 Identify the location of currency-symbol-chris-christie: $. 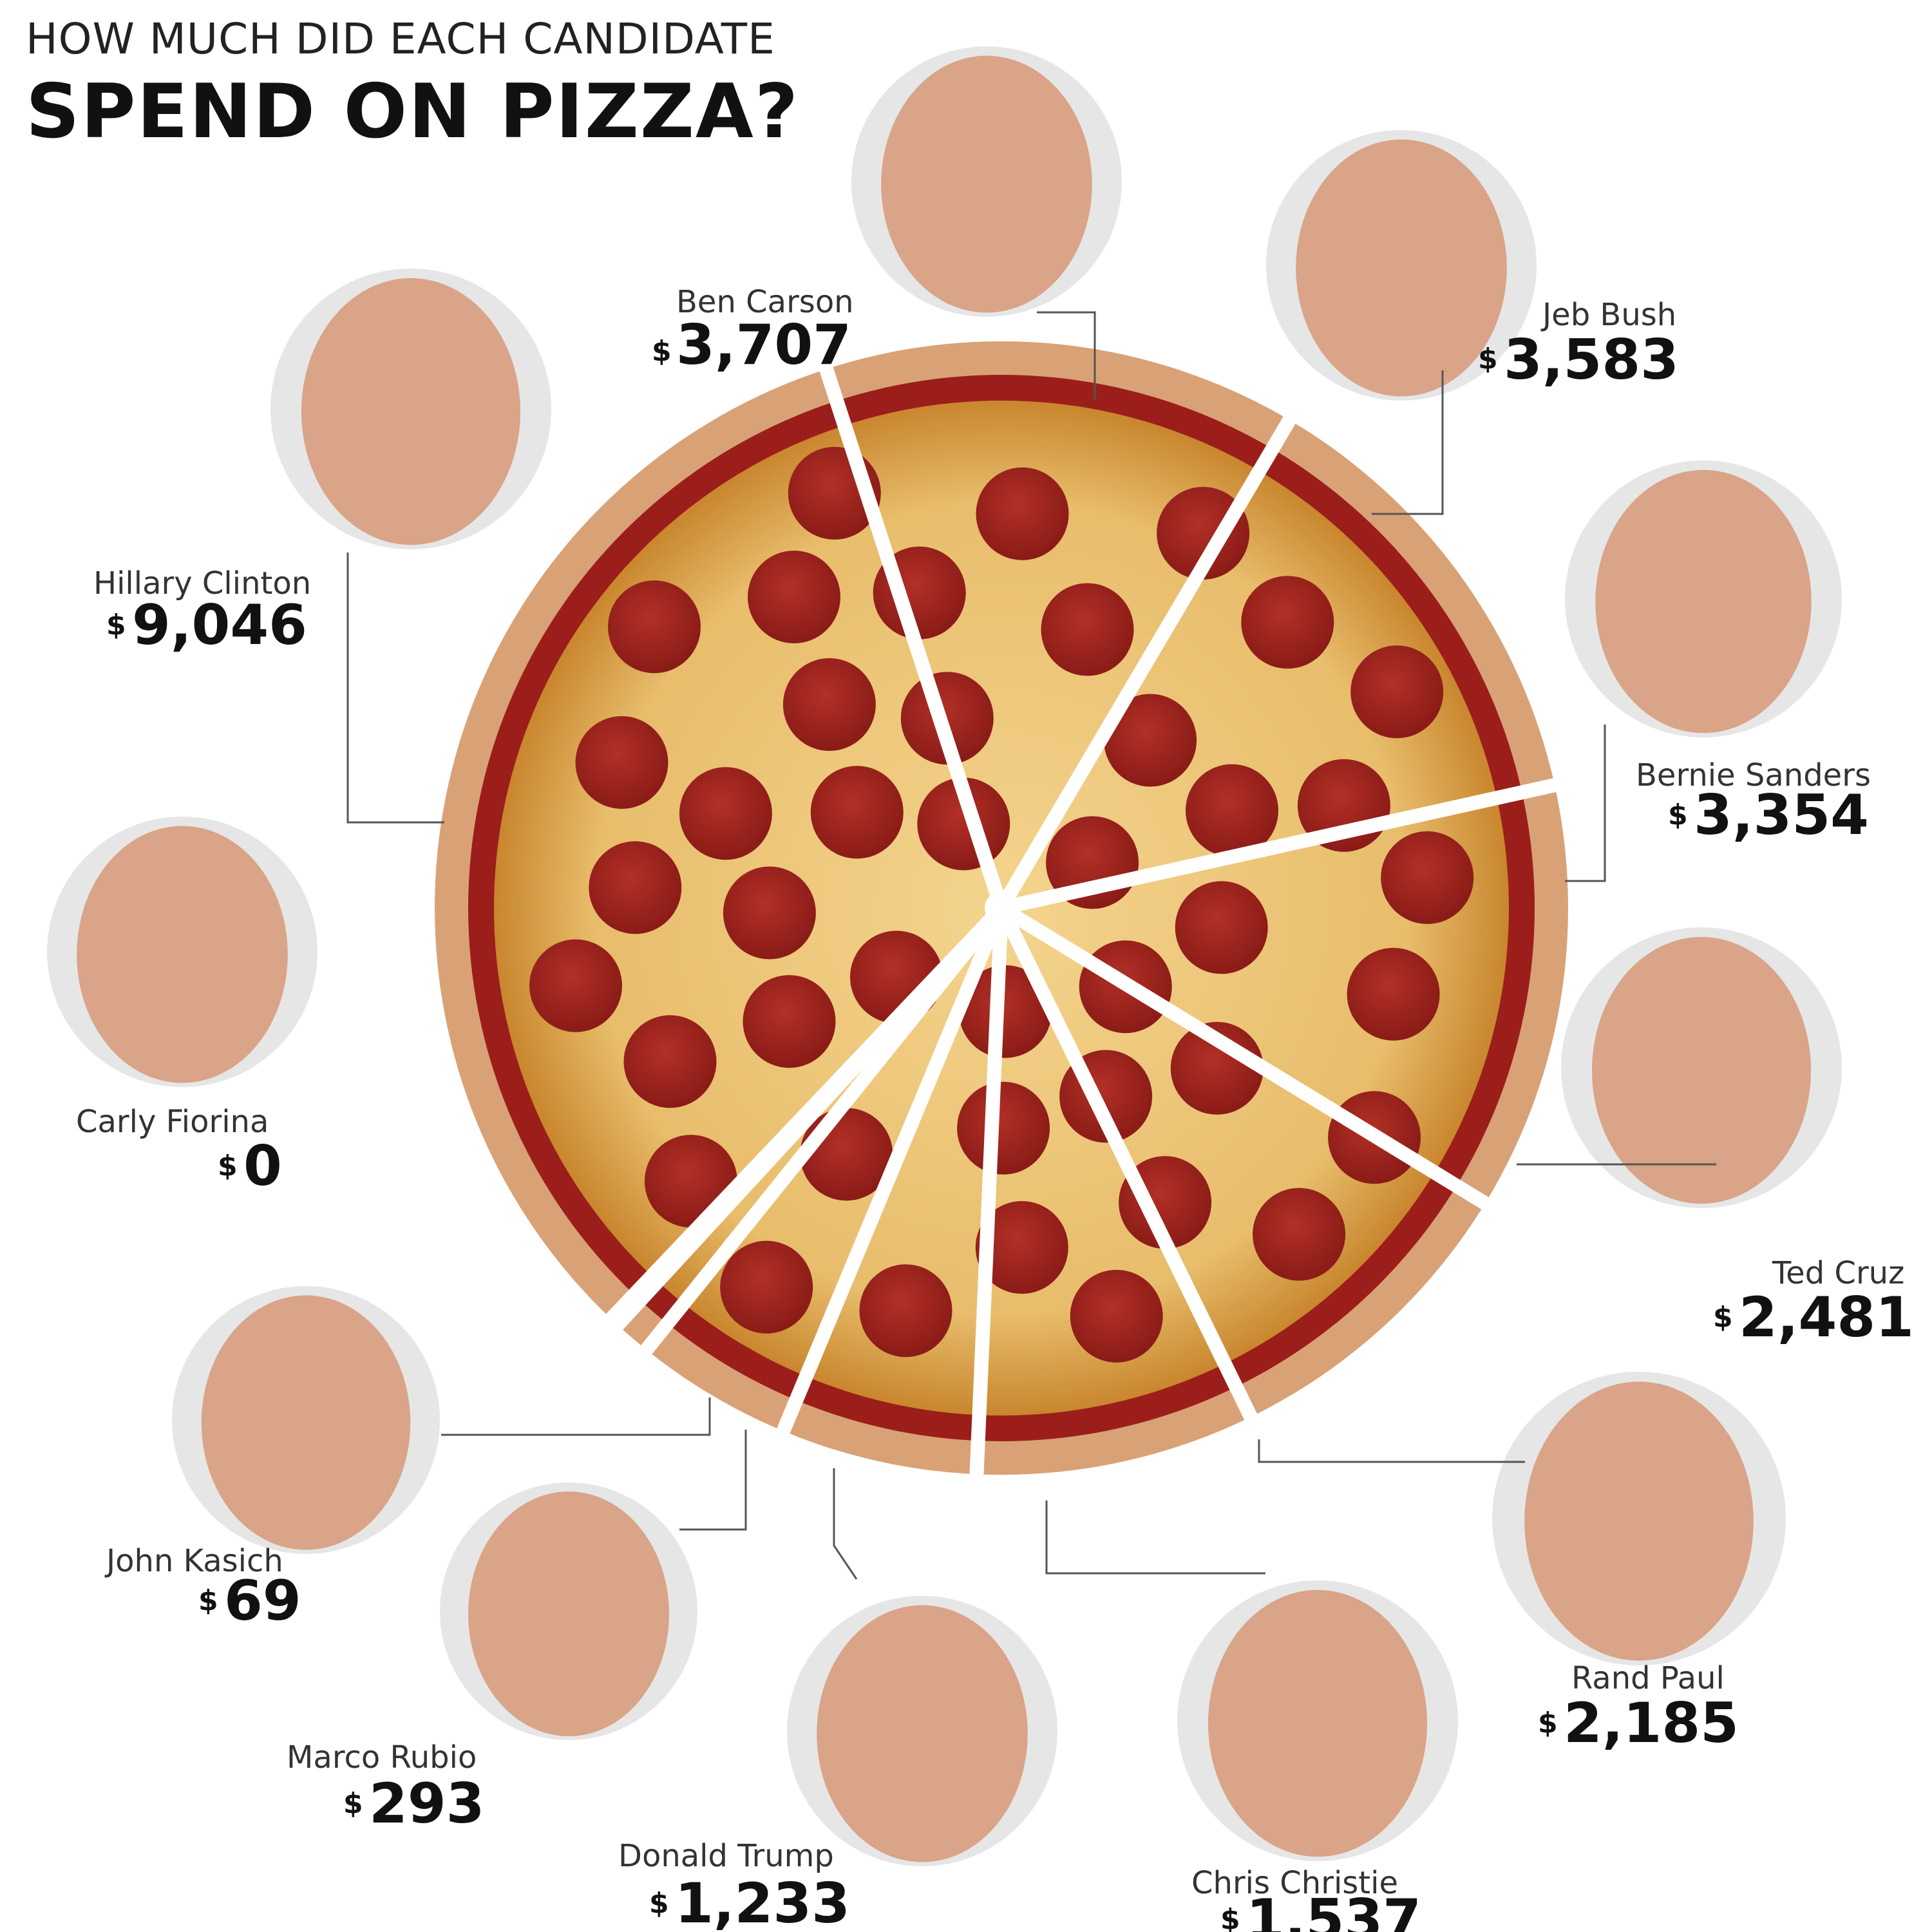
(1230, 1917).